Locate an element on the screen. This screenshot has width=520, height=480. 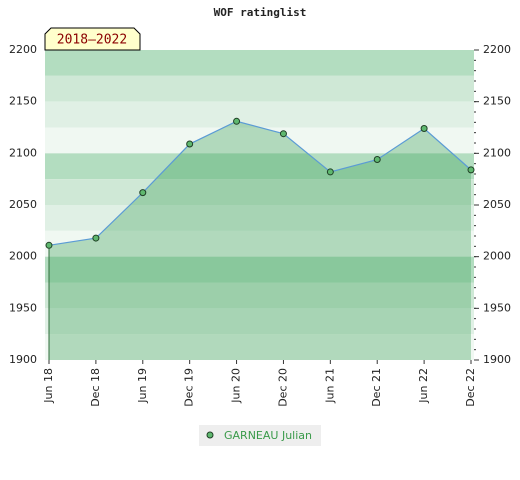
chart-title: WOF ratinglist is located at coordinates (260, 12).